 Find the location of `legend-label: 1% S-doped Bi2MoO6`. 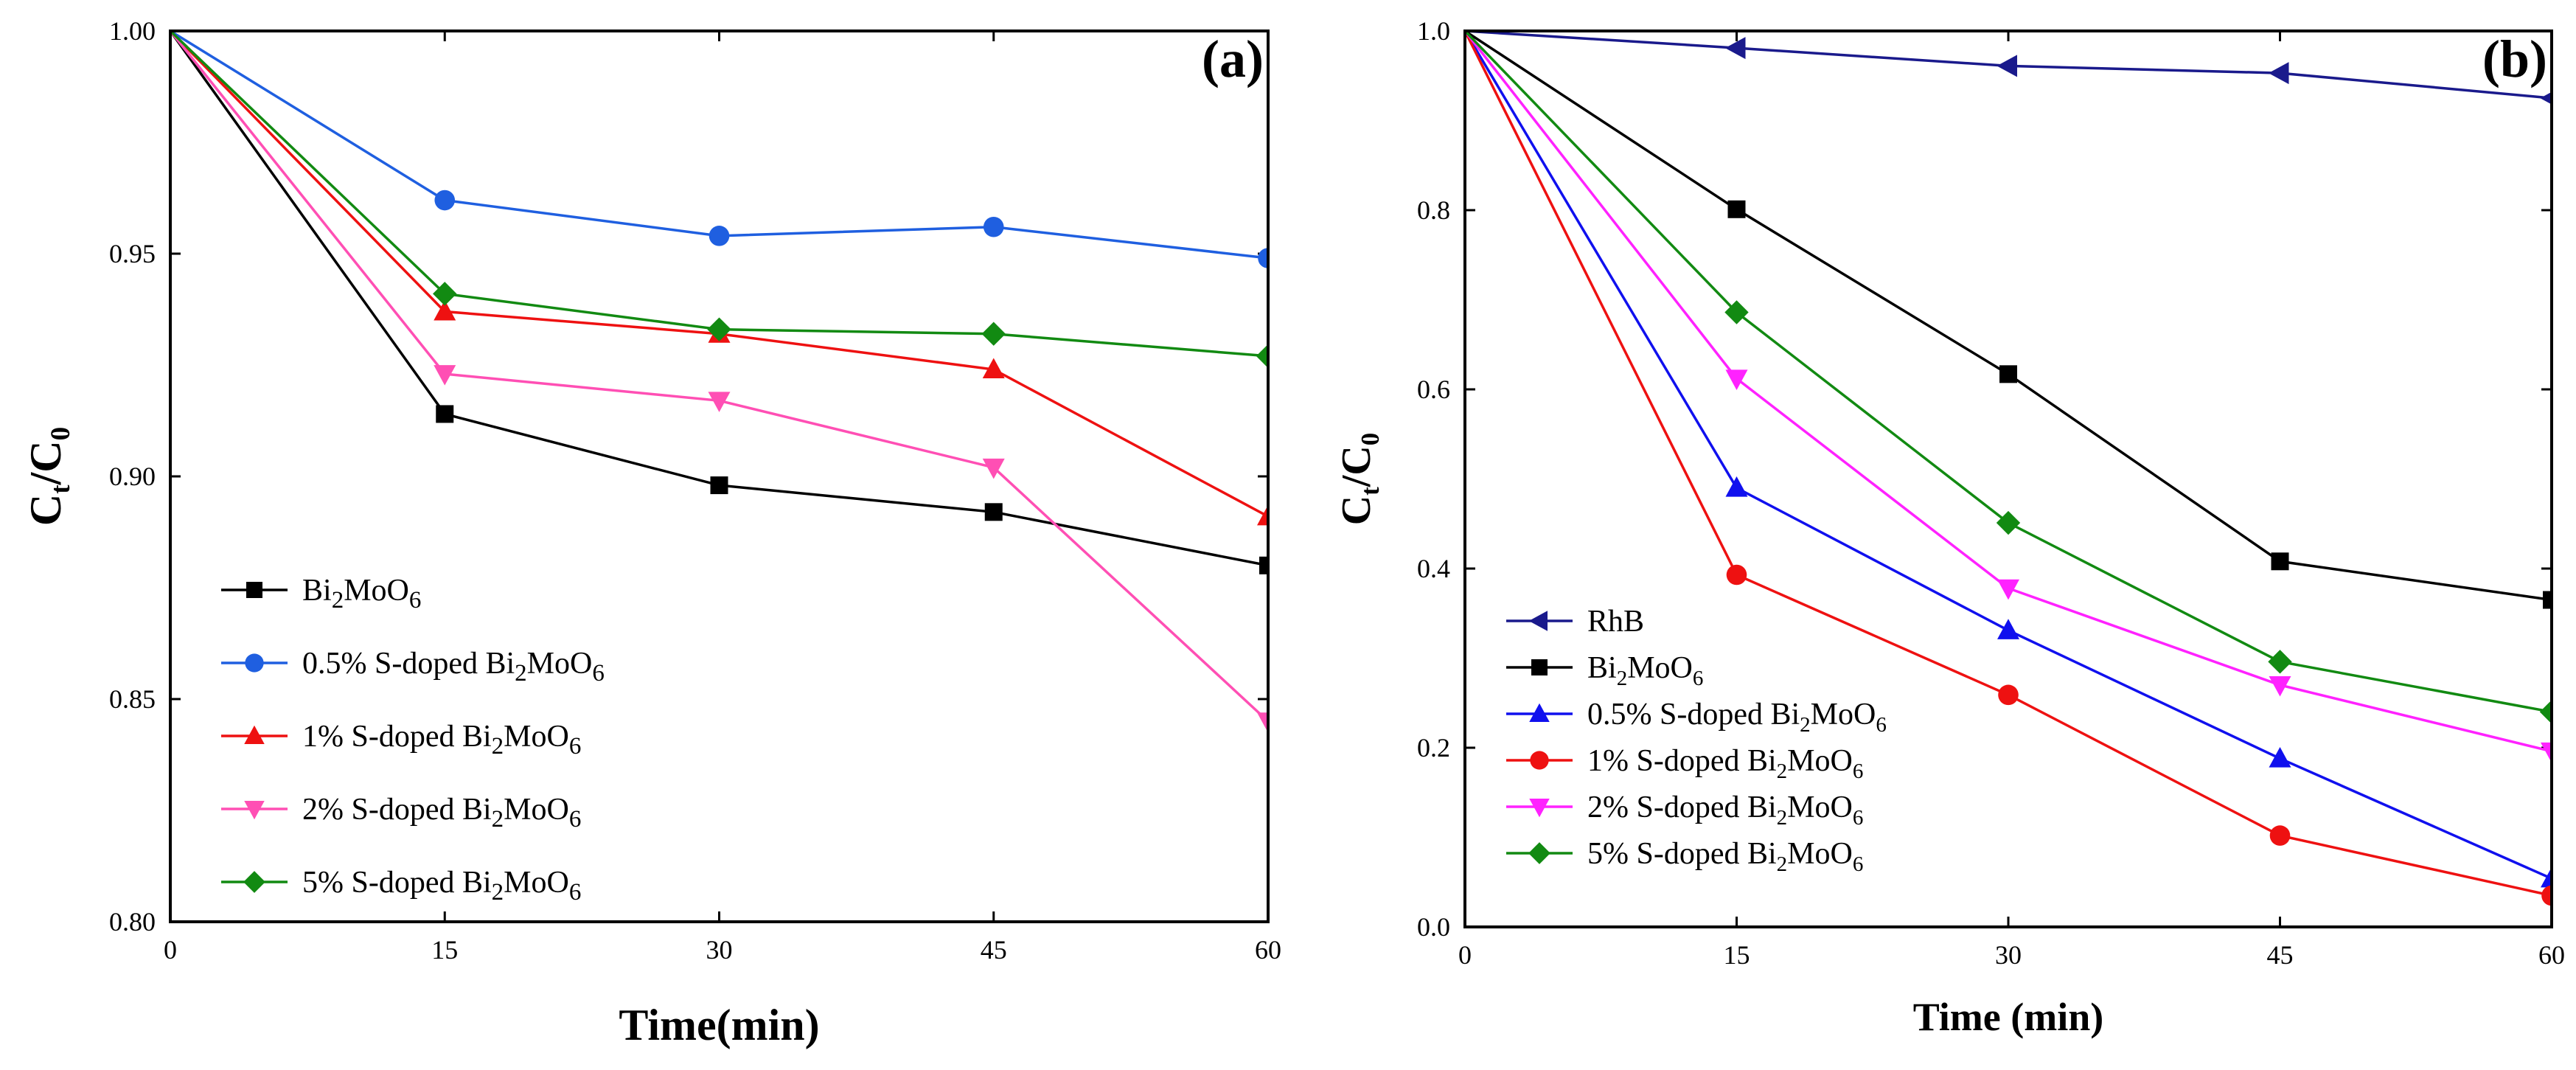

legend-label: 1% S-doped Bi2MoO6 is located at coordinates (1725, 764).